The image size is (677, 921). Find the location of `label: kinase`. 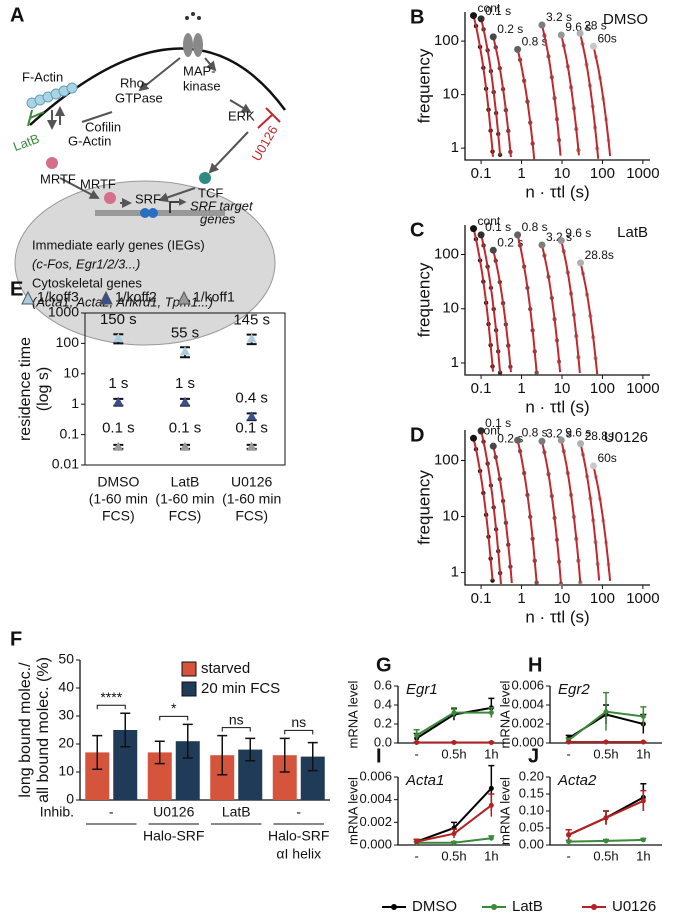

label: kinase is located at coordinates (202, 85).